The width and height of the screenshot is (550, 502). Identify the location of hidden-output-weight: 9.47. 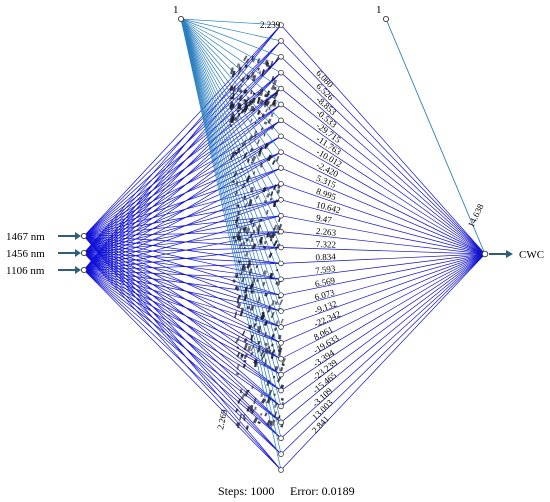
(324, 218).